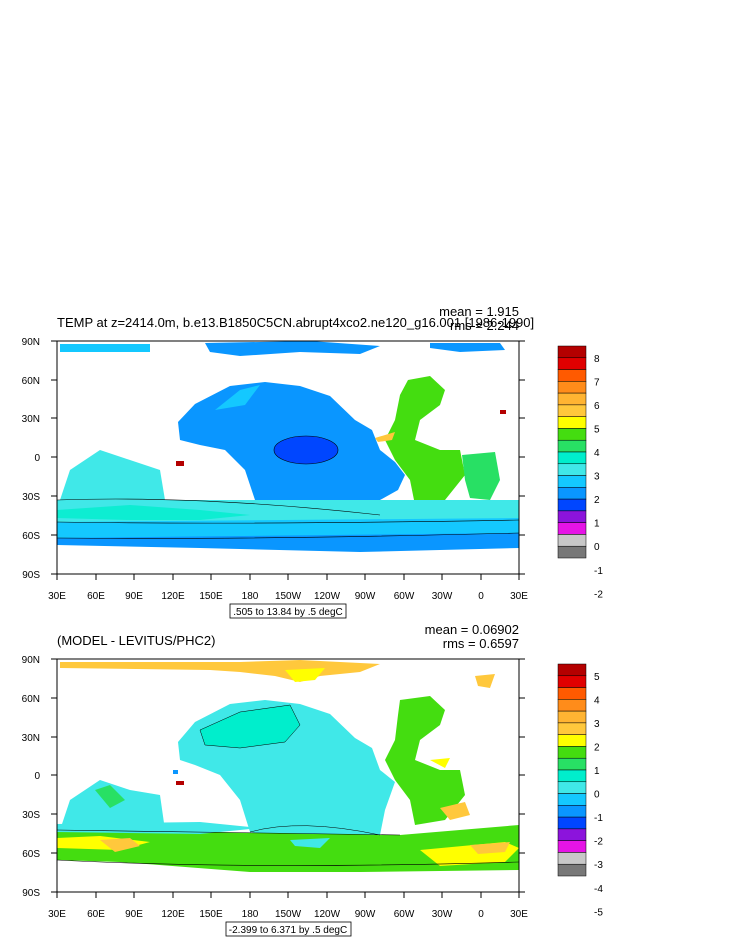  I want to click on panel-2-ocean-fields, so click(288, 766).